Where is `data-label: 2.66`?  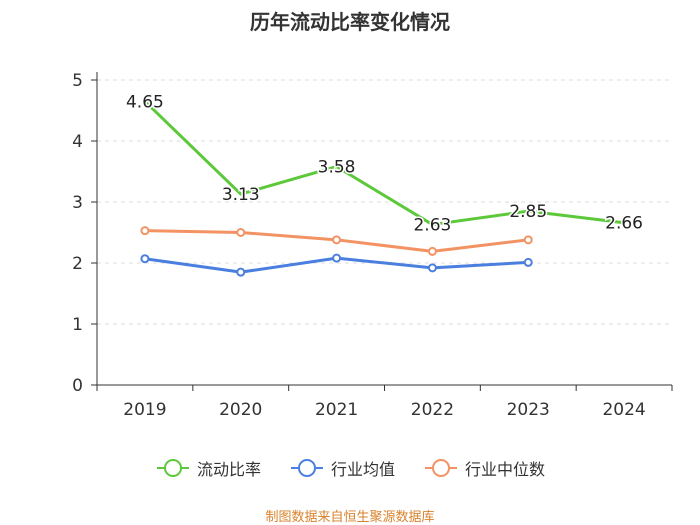 data-label: 2.66 is located at coordinates (624, 224).